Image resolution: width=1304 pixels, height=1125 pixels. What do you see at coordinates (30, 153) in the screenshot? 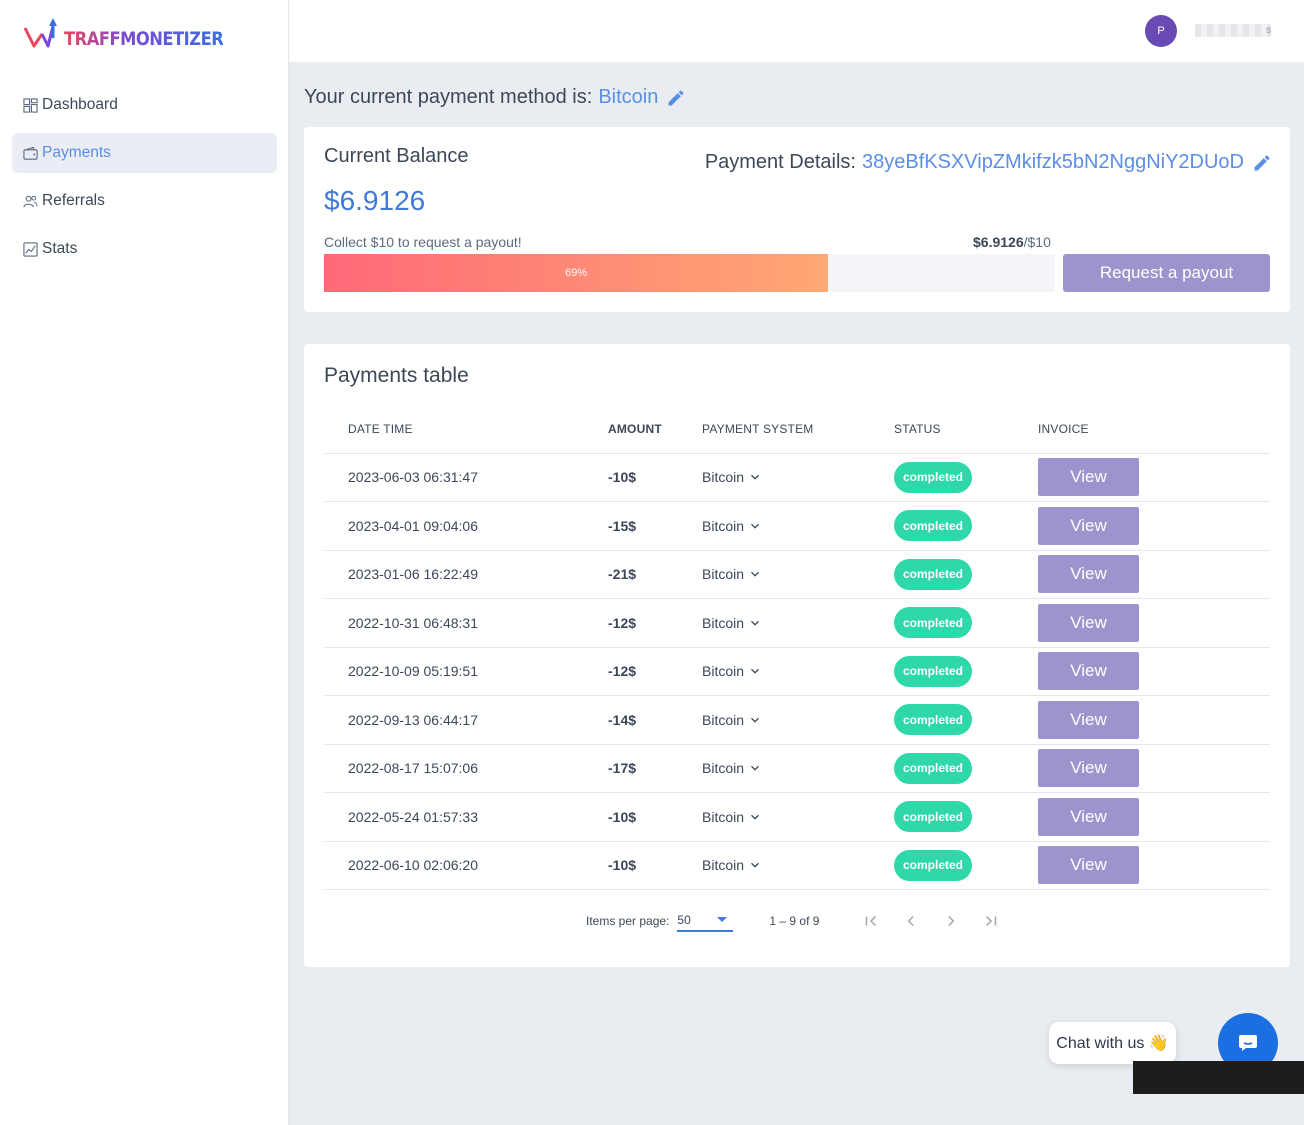
I see `wallet-icon` at bounding box center [30, 153].